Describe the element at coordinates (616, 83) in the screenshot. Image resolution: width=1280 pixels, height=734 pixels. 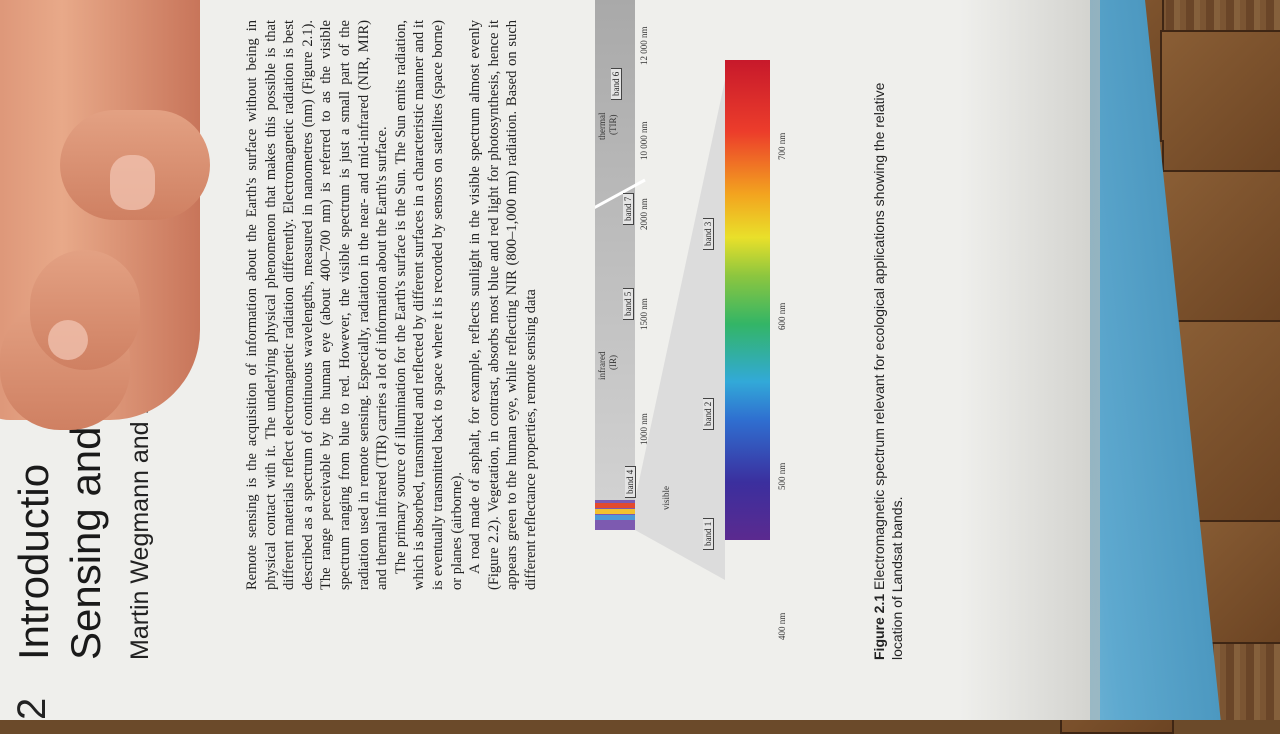
I see `band-6-label: band 6` at that location.